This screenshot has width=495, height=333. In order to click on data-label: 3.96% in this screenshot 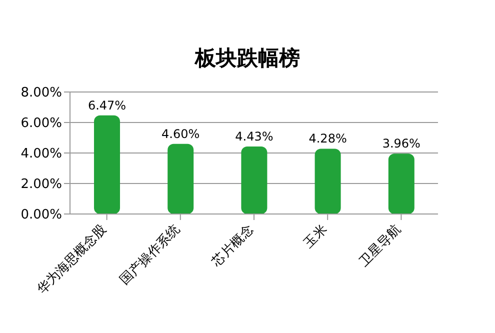, I will do `click(401, 143)`.